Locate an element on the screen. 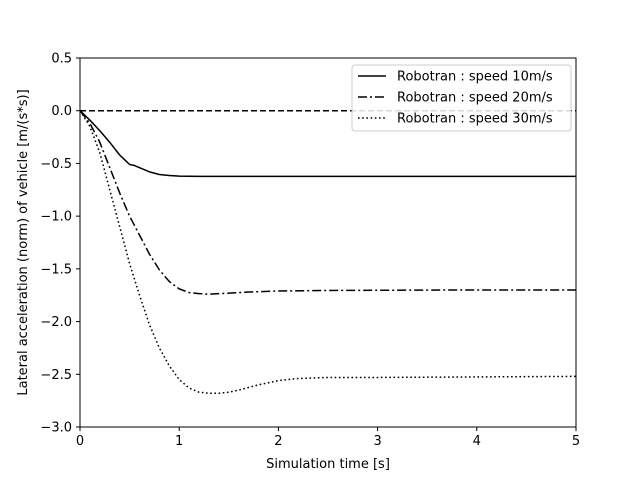  x-tick-label: 4 is located at coordinates (477, 441).